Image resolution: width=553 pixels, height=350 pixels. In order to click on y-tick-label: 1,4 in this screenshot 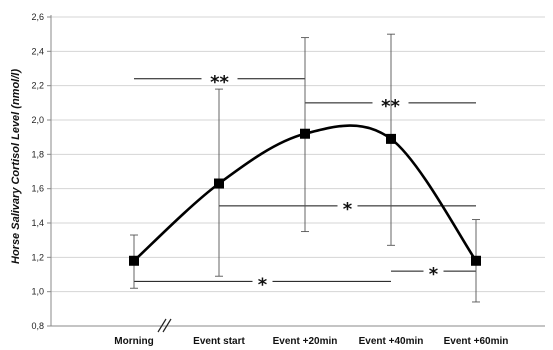, I will do `click(37, 223)`.